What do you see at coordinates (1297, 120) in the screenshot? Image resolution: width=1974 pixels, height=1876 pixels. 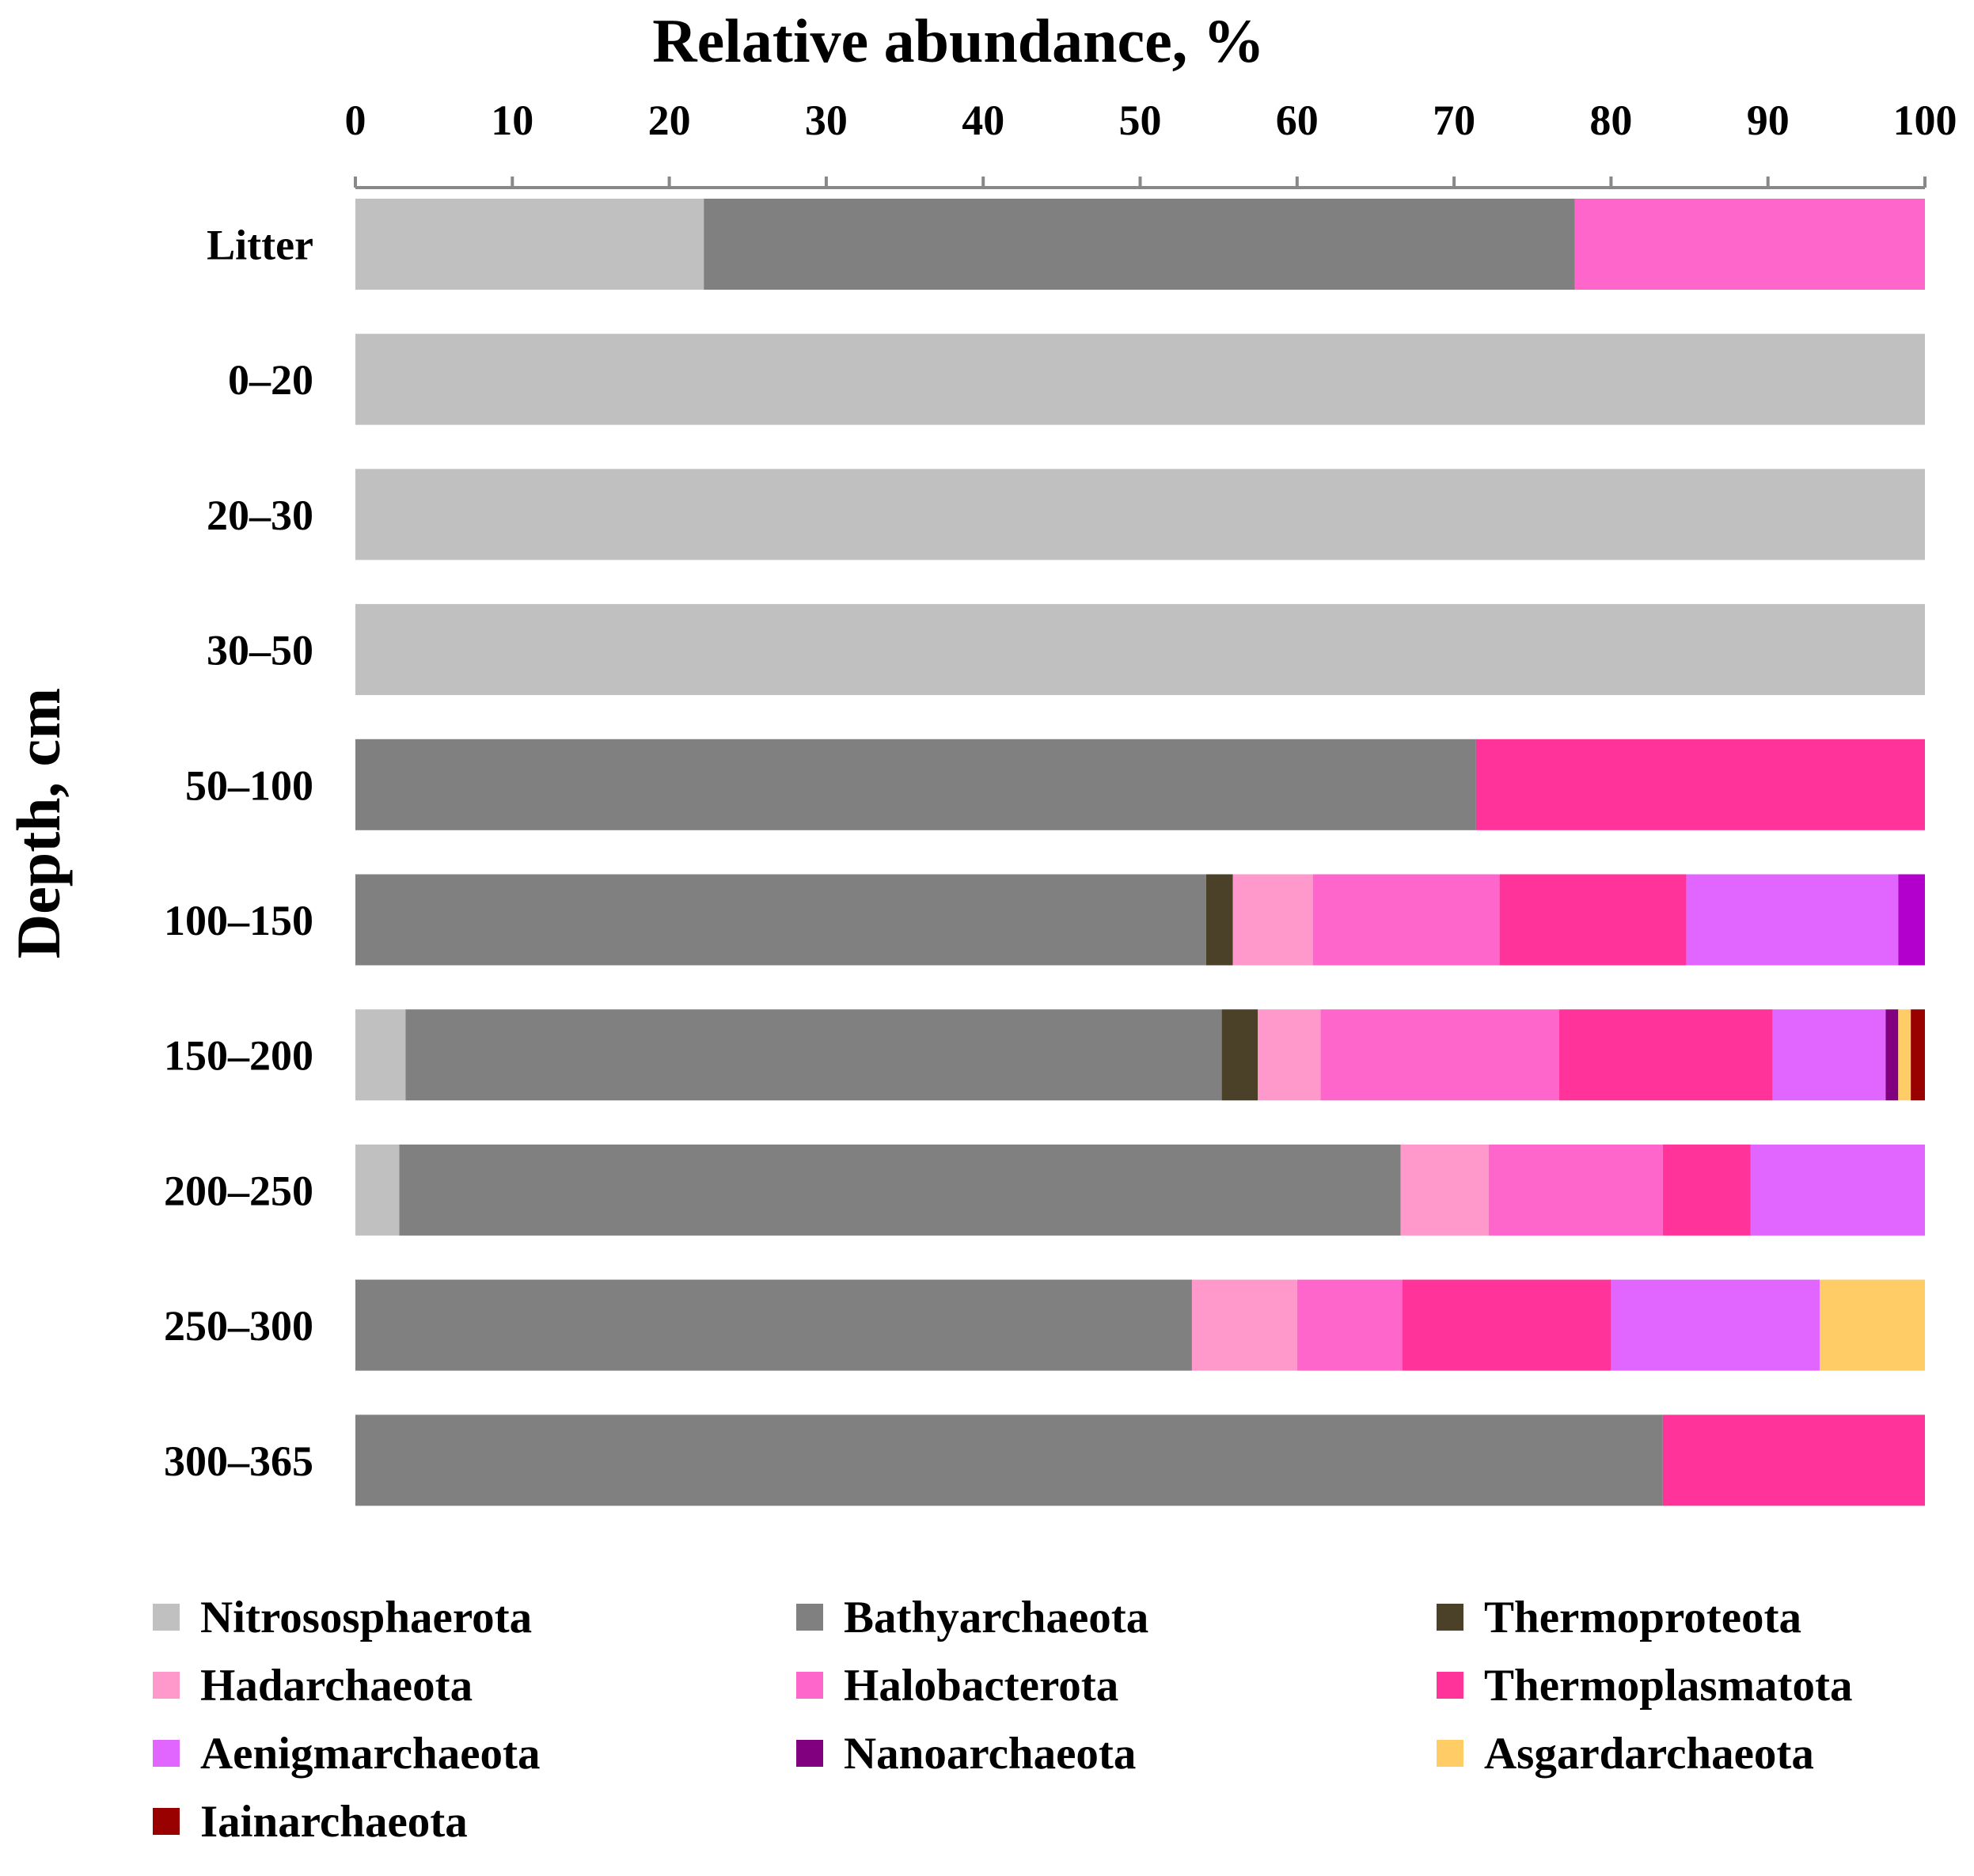 I see `x-tick-label: 60` at bounding box center [1297, 120].